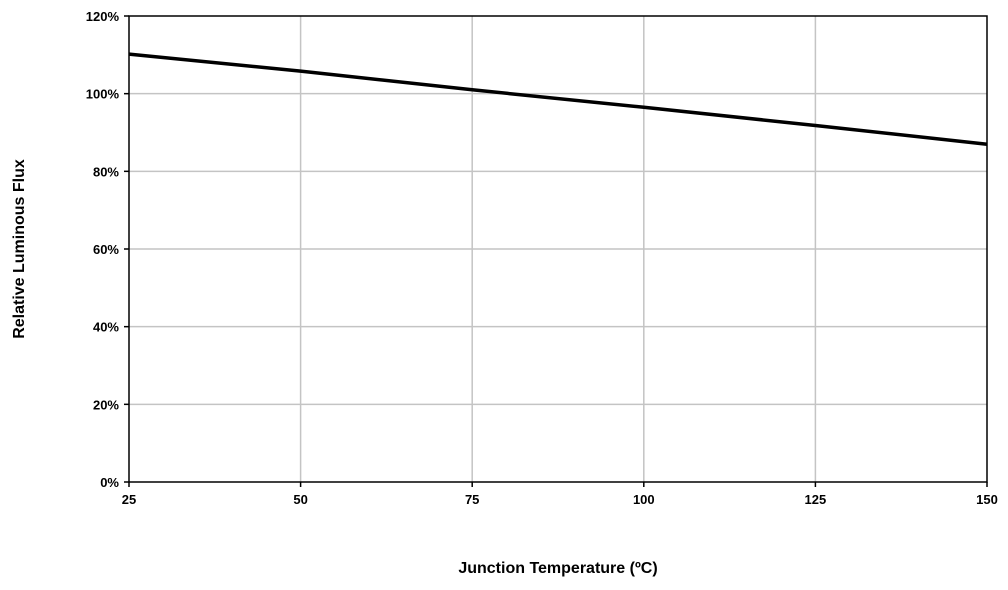 This screenshot has height=590, width=1008. I want to click on x-tick-label: 25, so click(129, 499).